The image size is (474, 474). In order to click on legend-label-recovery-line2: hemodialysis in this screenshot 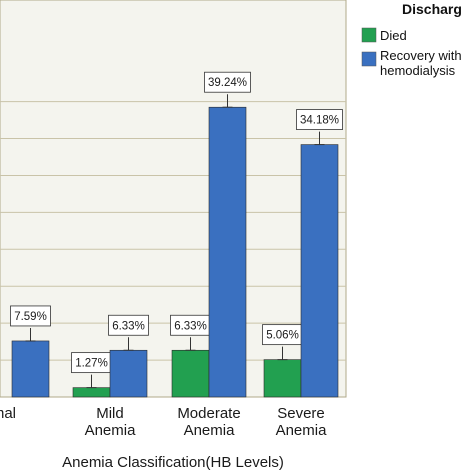, I will do `click(418, 70)`.